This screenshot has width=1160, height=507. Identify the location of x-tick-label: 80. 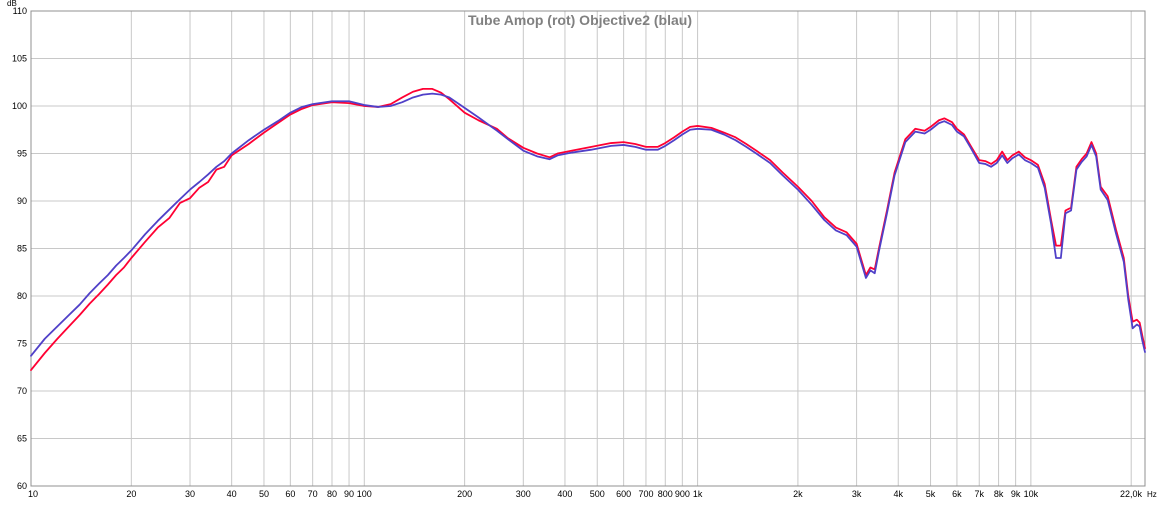
(332, 494).